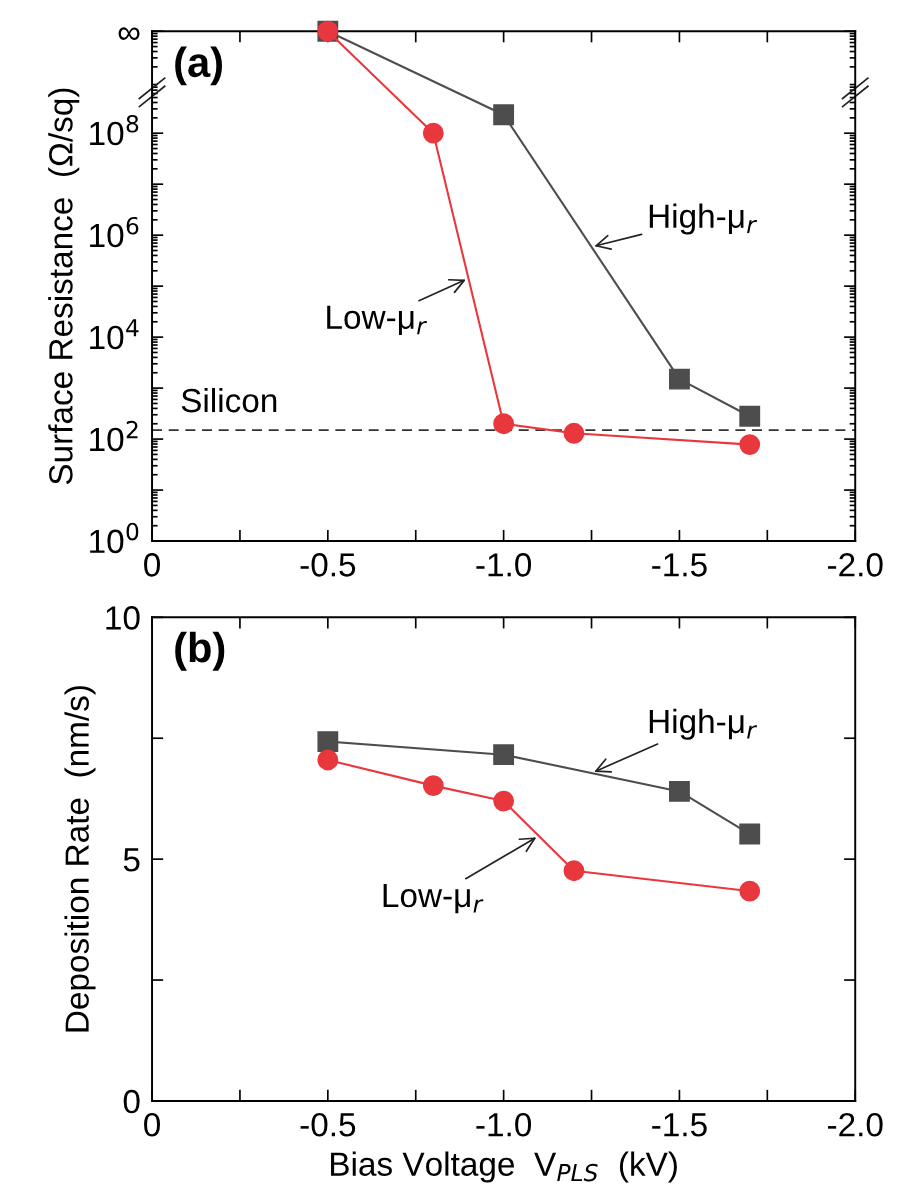  Describe the element at coordinates (200, 651) in the screenshot. I see `chart-title: (b)` at that location.